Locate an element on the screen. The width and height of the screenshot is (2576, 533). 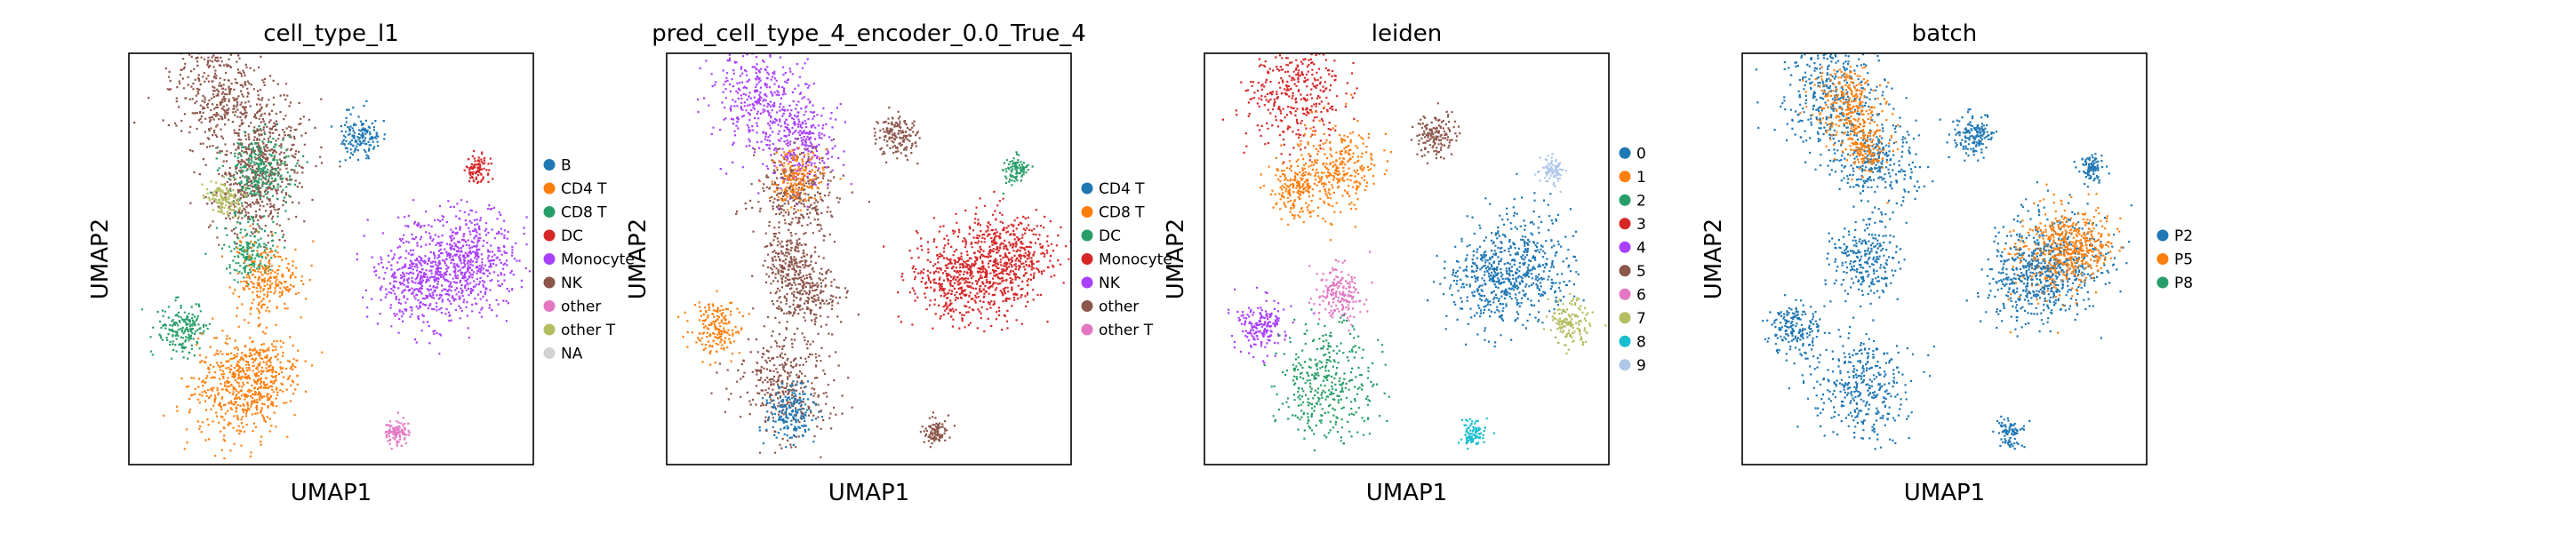
legend-label: 9 is located at coordinates (1641, 366).